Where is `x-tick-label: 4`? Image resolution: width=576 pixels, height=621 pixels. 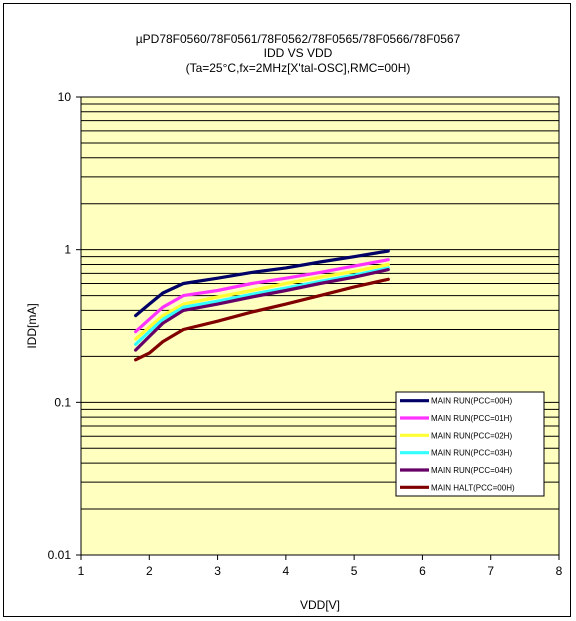 x-tick-label: 4 is located at coordinates (286, 571).